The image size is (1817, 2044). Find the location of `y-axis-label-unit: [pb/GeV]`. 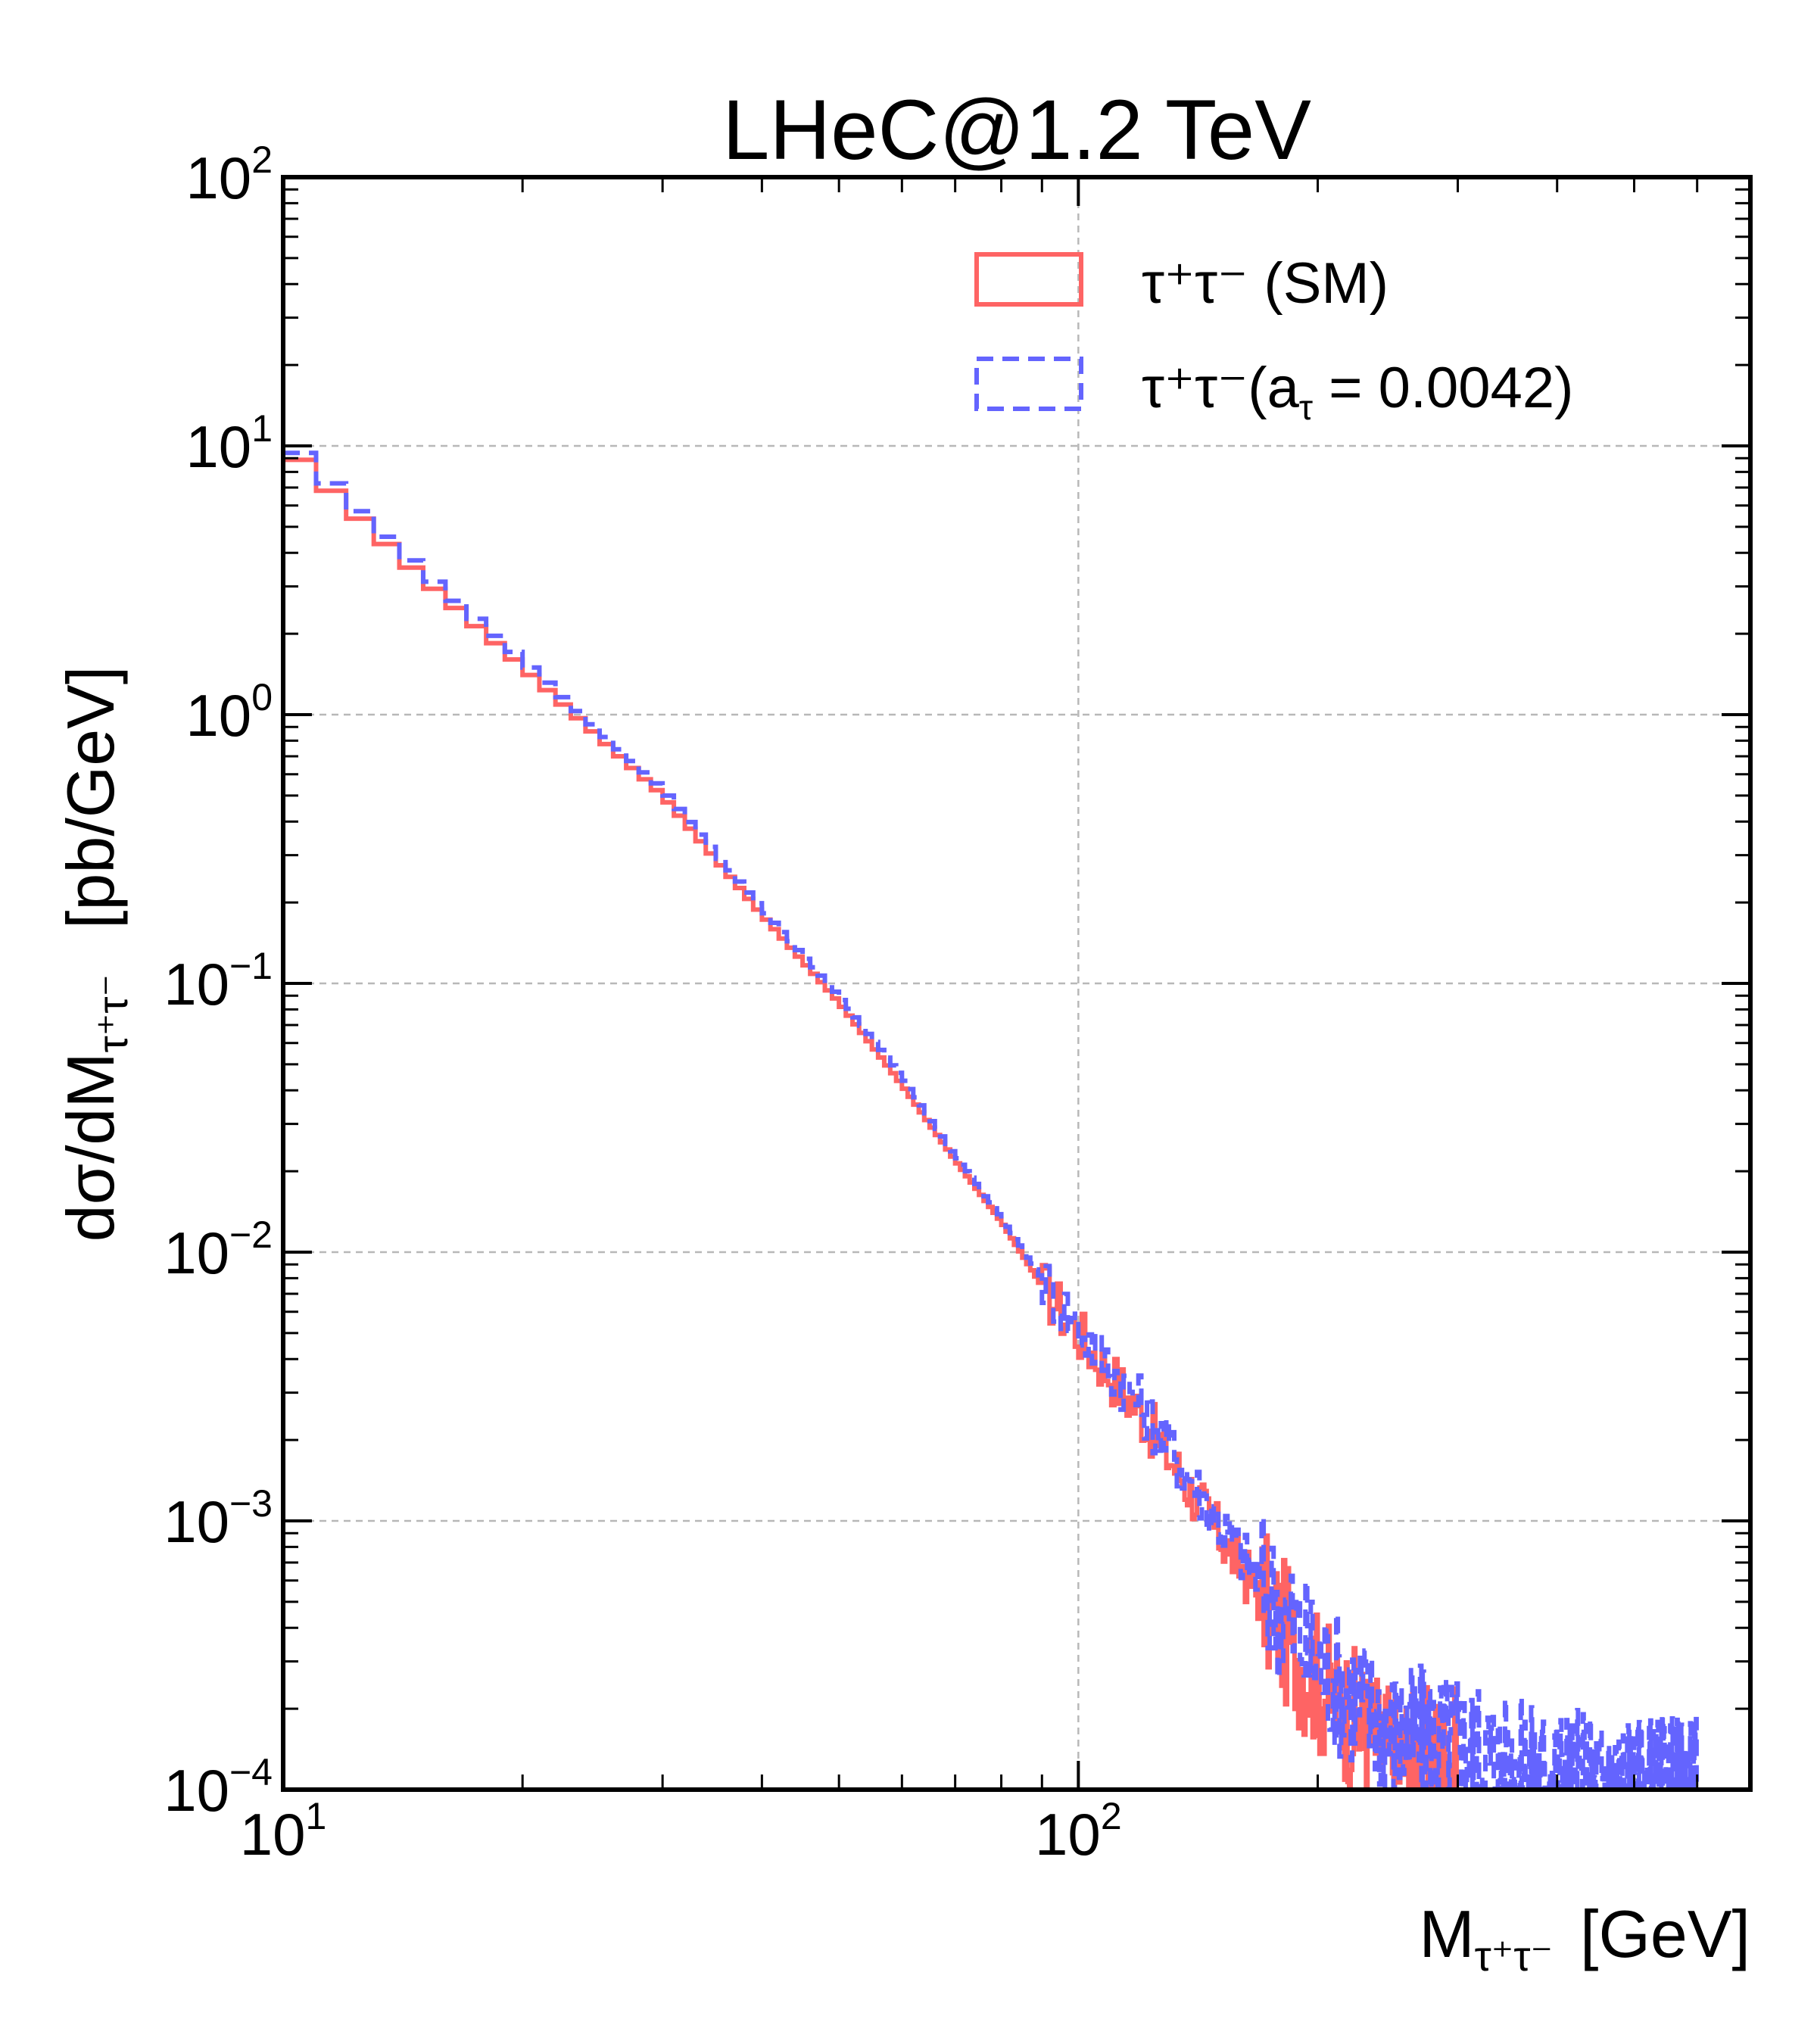

y-axis-label-unit: [pb/GeV] is located at coordinates (90, 798).